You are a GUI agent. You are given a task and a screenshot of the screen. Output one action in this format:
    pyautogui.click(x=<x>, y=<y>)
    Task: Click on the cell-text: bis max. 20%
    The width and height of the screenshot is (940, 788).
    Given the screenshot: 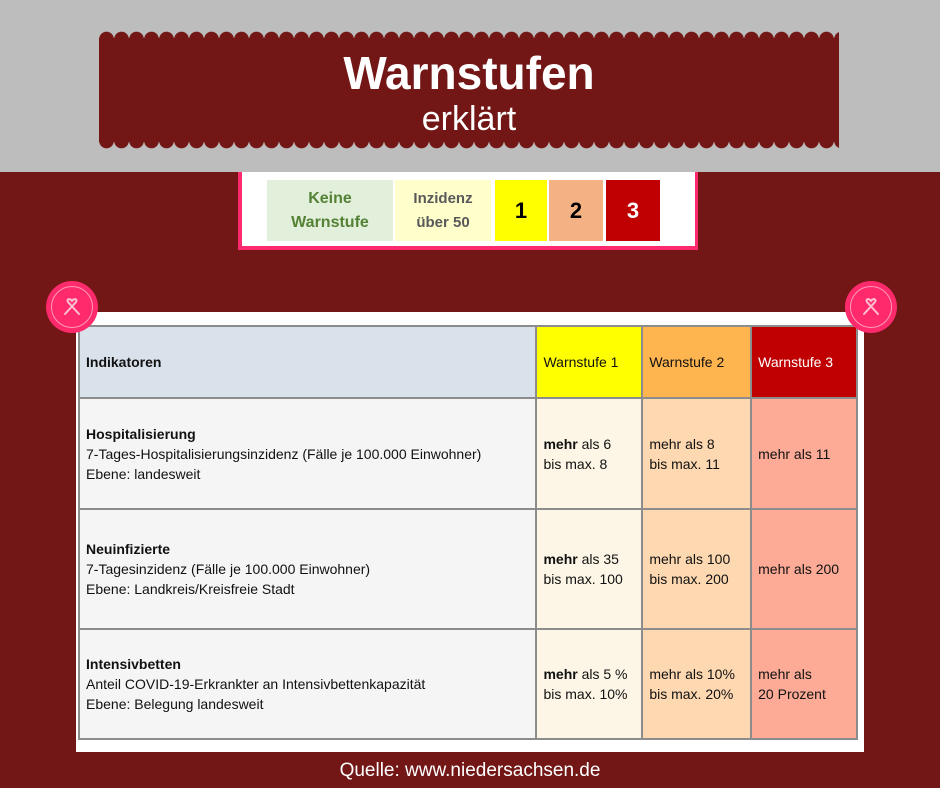 What is the action you would take?
    pyautogui.click(x=691, y=694)
    